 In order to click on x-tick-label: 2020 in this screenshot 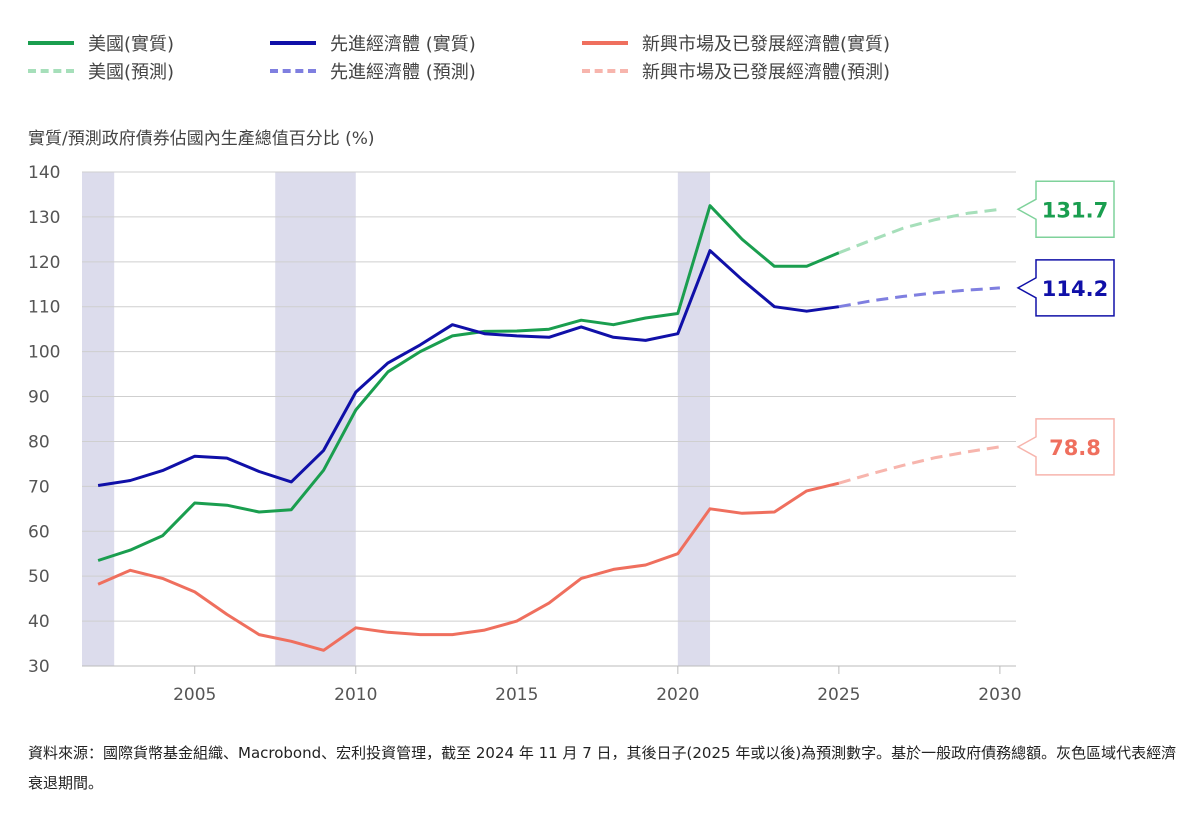, I will do `click(677, 695)`.